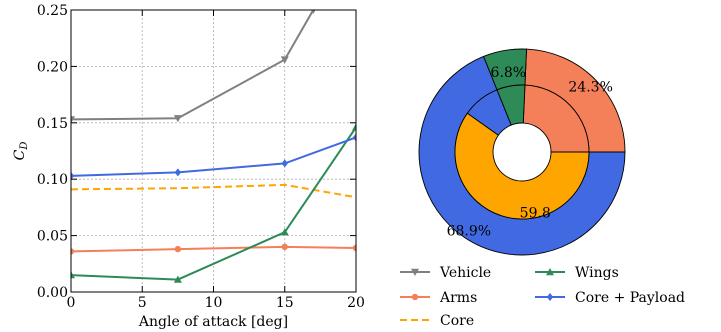 The width and height of the screenshot is (721, 332). What do you see at coordinates (52, 180) in the screenshot?
I see `y-tick-label: 0.10` at bounding box center [52, 180].